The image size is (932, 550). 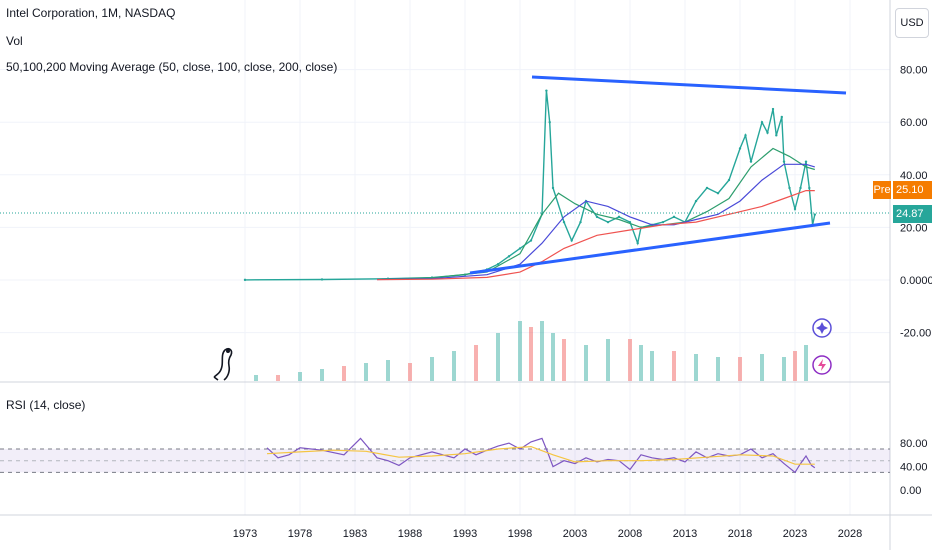 I want to click on last-price-tag: 24.87, so click(x=912, y=214).